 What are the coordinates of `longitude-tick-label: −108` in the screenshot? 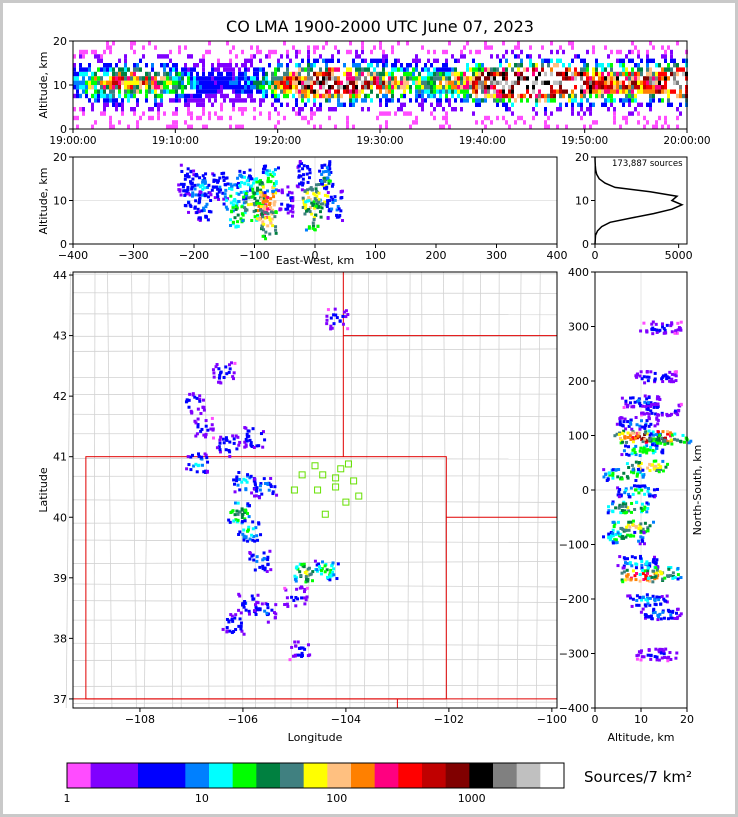 It's located at (140, 719).